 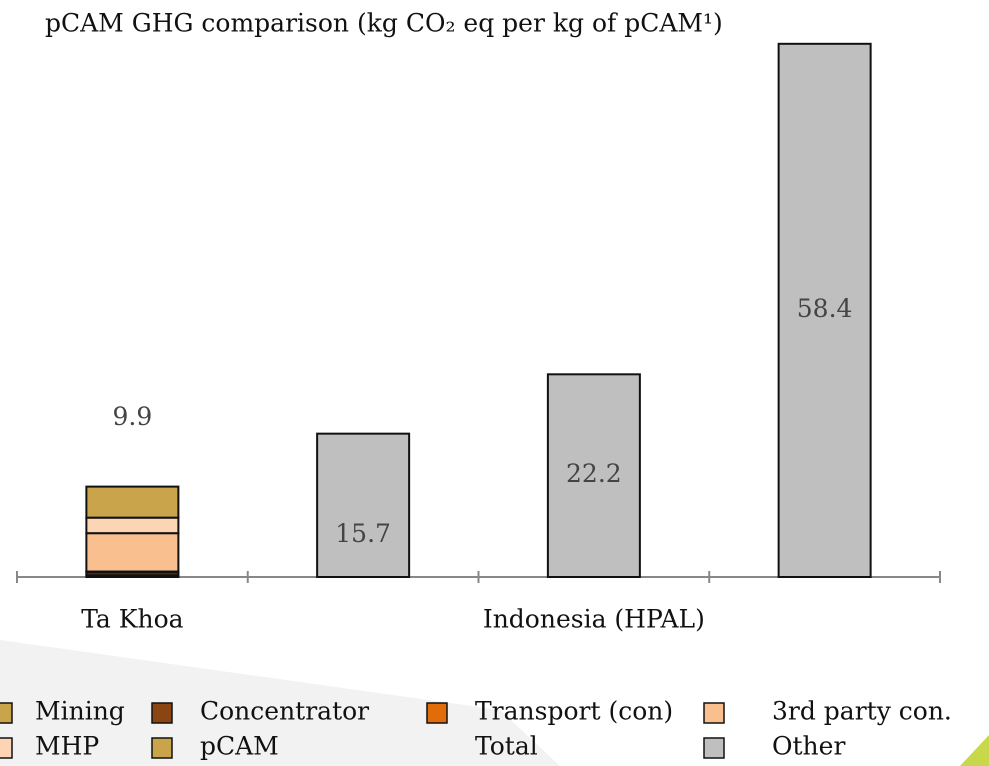 I want to click on legend-label: Other, so click(x=808, y=746).